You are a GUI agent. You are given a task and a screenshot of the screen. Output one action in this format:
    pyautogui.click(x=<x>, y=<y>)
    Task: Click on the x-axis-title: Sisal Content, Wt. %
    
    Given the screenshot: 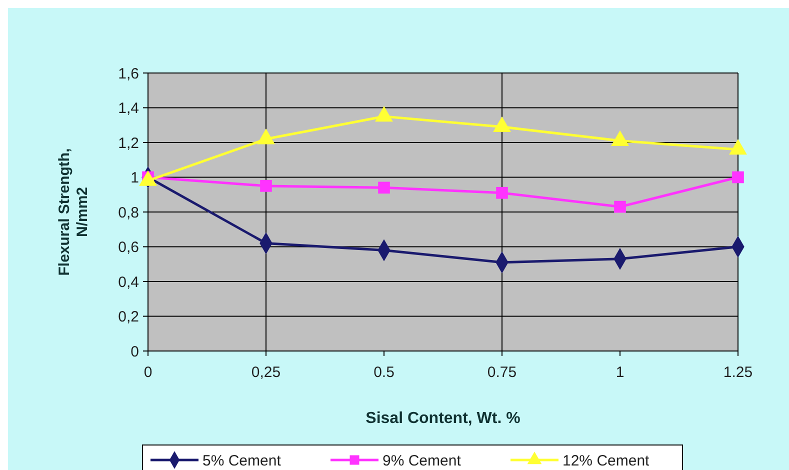 What is the action you would take?
    pyautogui.click(x=443, y=418)
    